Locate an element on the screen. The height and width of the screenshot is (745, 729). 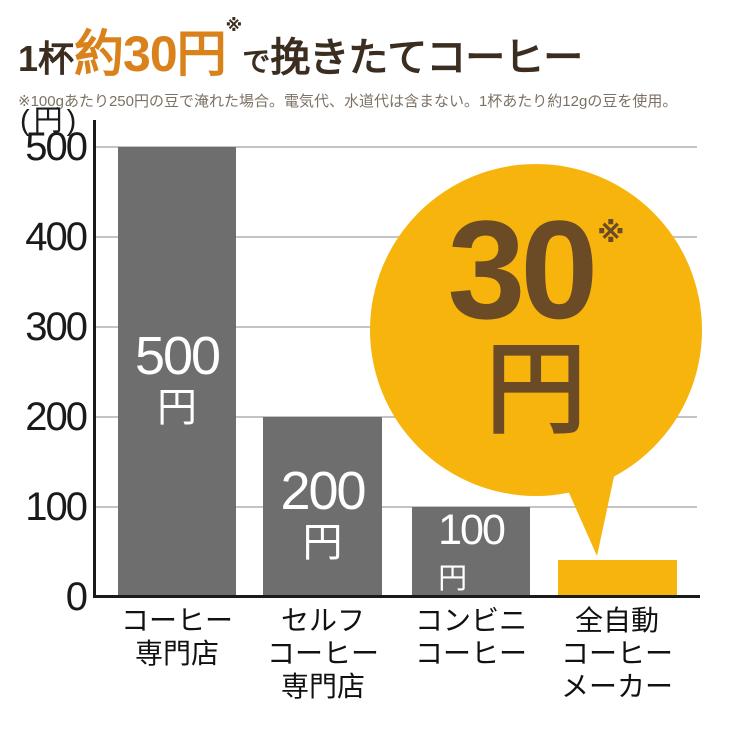
y-tick-0: 0 is located at coordinates (76, 597).